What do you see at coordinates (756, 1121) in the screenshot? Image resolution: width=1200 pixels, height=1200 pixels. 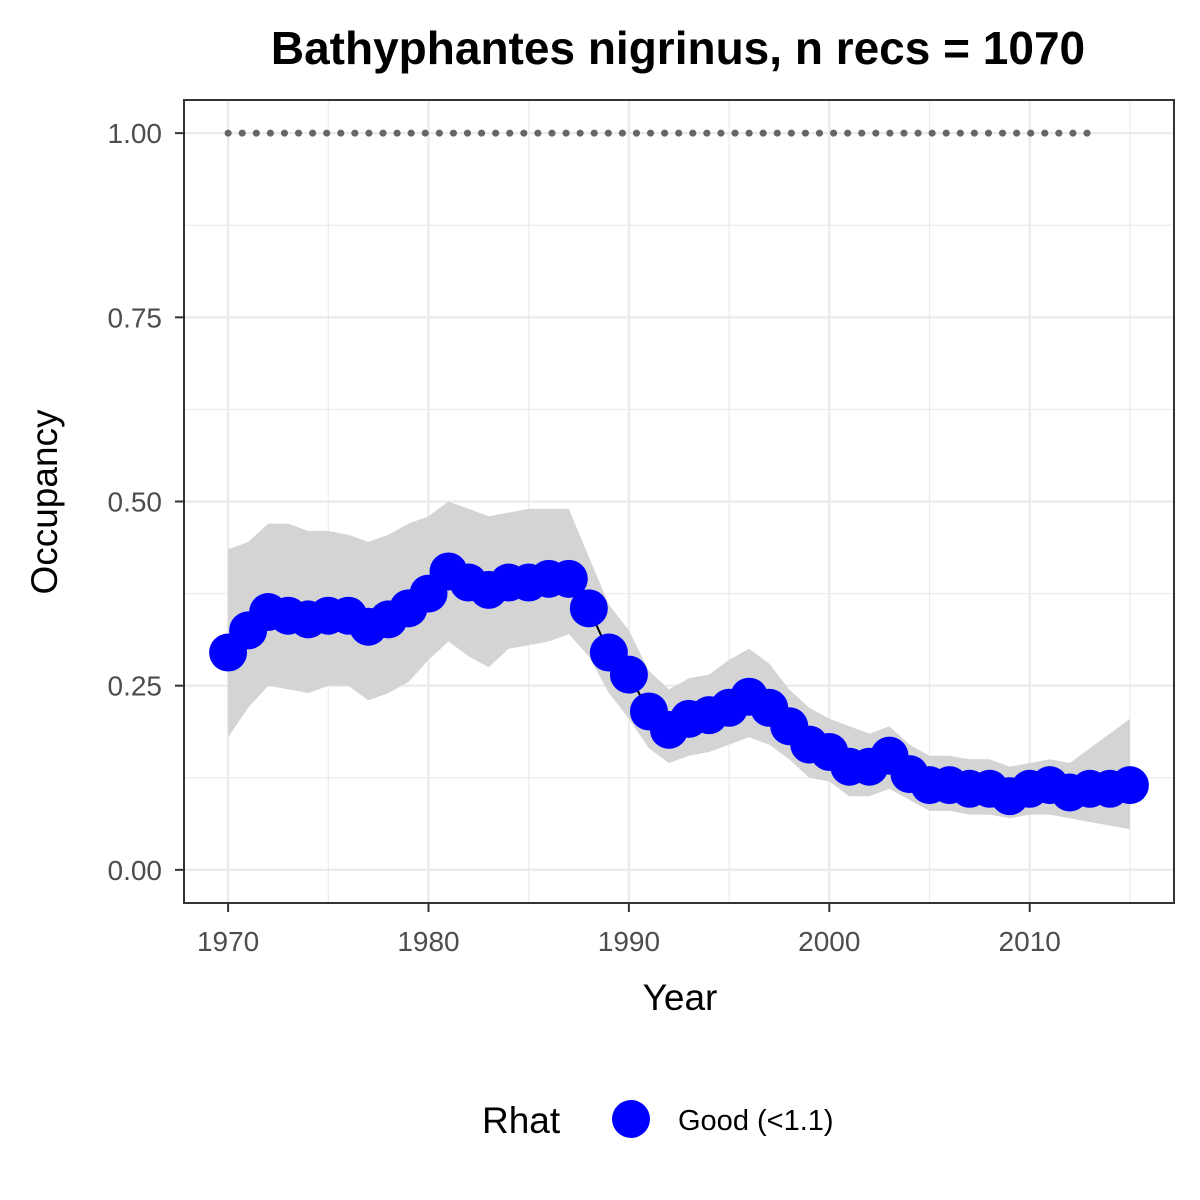 I see `legend-label-good: Good (<1.1)` at bounding box center [756, 1121].